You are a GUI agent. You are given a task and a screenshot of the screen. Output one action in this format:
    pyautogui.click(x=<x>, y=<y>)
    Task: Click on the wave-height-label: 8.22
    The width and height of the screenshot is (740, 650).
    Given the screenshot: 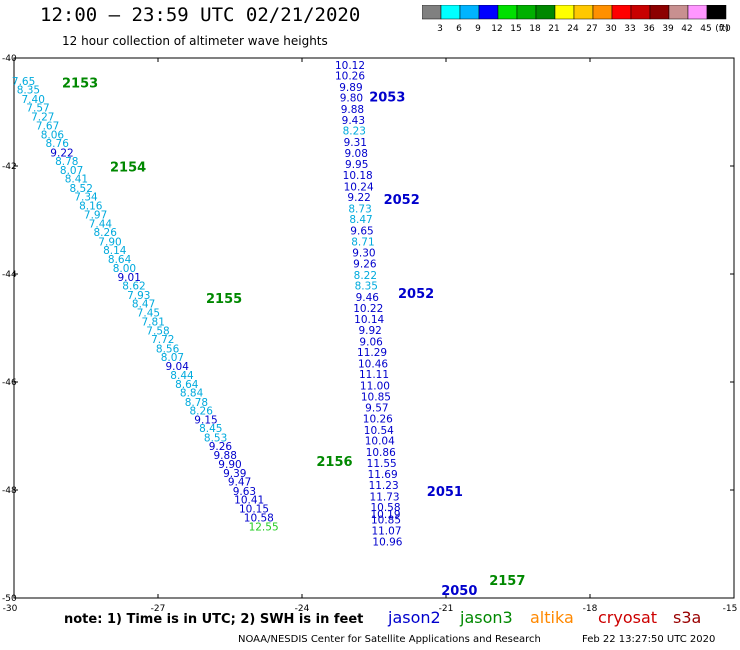 What is the action you would take?
    pyautogui.click(x=365, y=276)
    